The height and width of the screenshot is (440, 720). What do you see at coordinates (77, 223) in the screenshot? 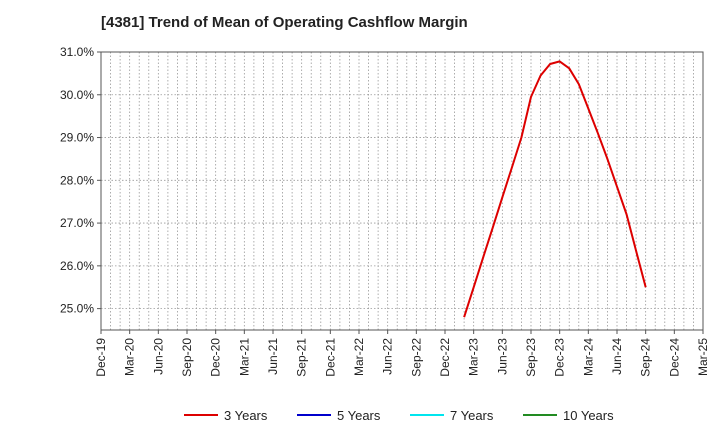
I see `y-tick-label: 27.0%` at bounding box center [77, 223].